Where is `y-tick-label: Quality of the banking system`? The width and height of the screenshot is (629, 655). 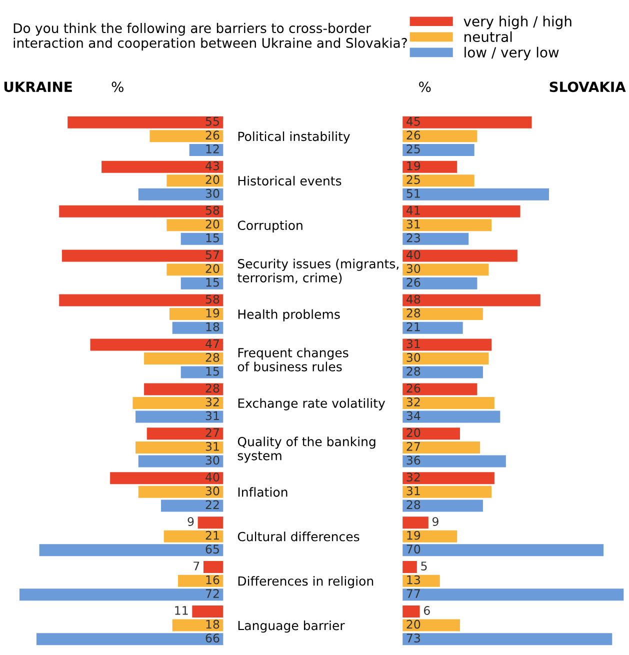 y-tick-label: Quality of the banking system is located at coordinates (307, 449).